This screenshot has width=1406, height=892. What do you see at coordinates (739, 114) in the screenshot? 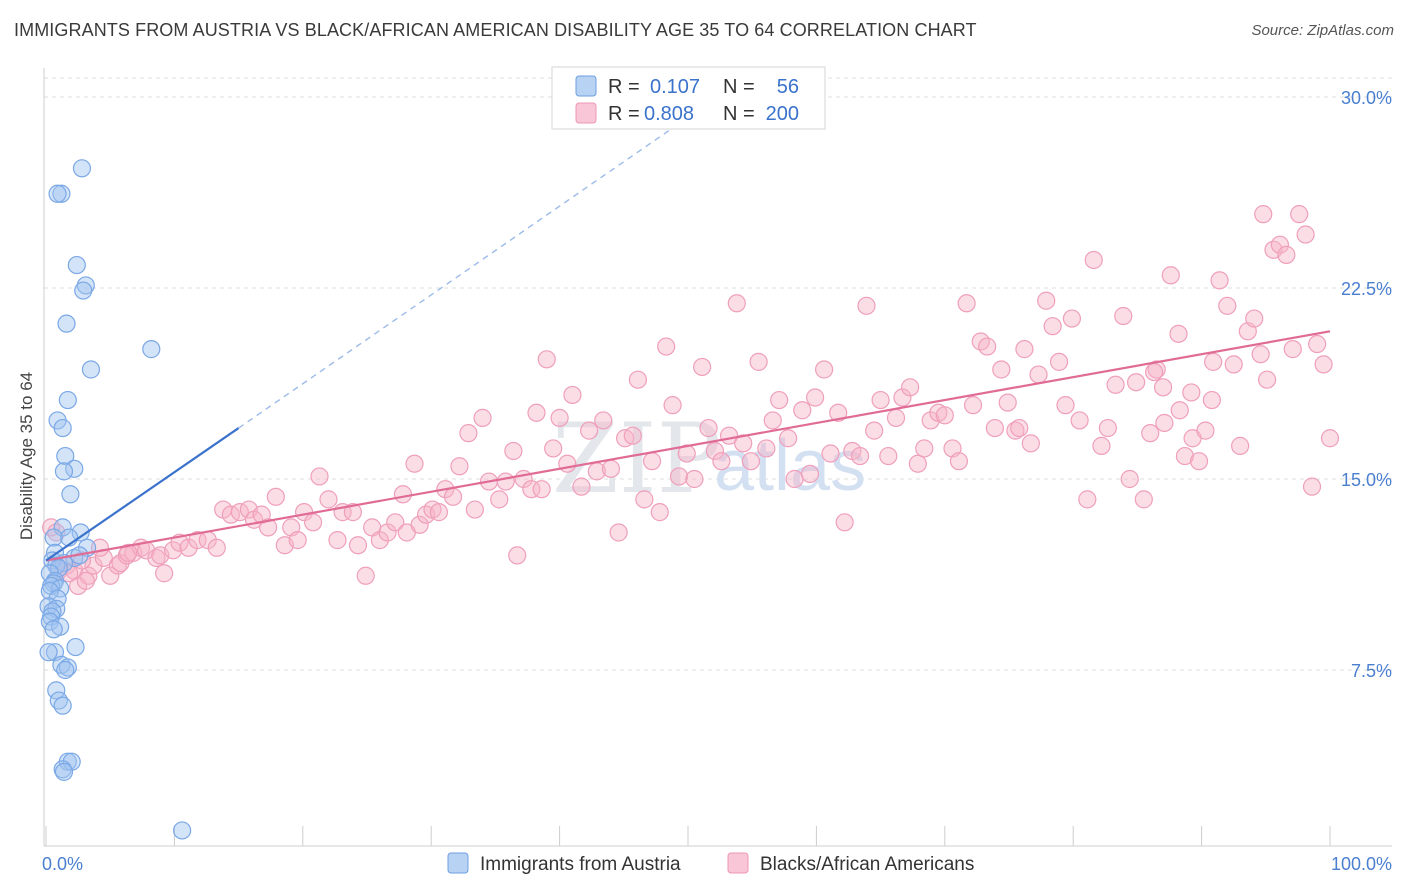
I see `legend-n-label-2: N =` at bounding box center [739, 114].